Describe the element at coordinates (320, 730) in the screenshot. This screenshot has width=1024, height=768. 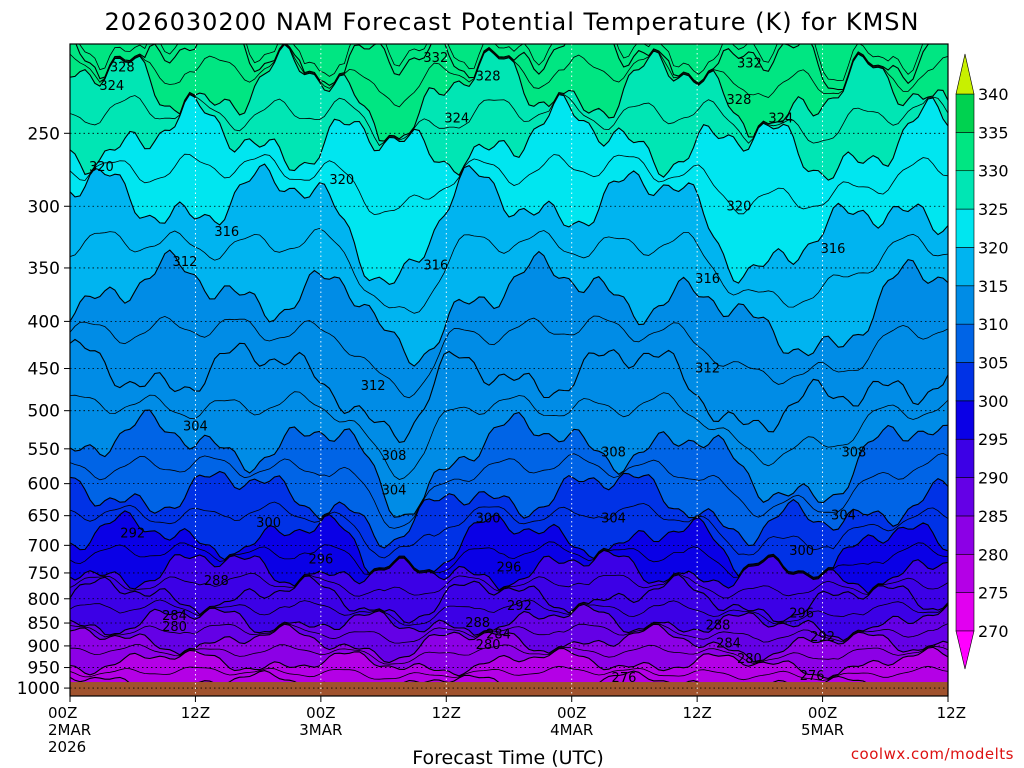
I see `x-tick-label: 3MAR` at that location.